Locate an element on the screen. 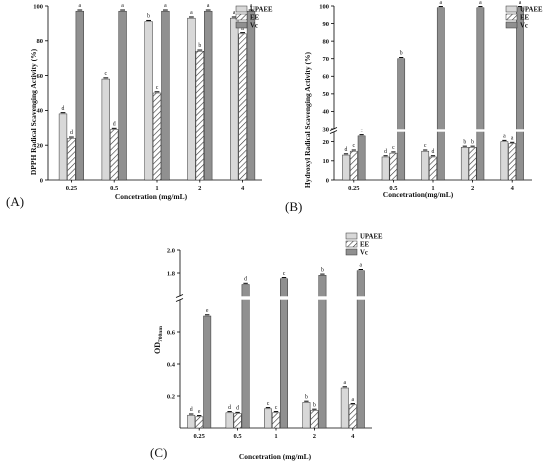 The image size is (550, 465). panel-a-legend-label-ee: EE is located at coordinates (255, 18).